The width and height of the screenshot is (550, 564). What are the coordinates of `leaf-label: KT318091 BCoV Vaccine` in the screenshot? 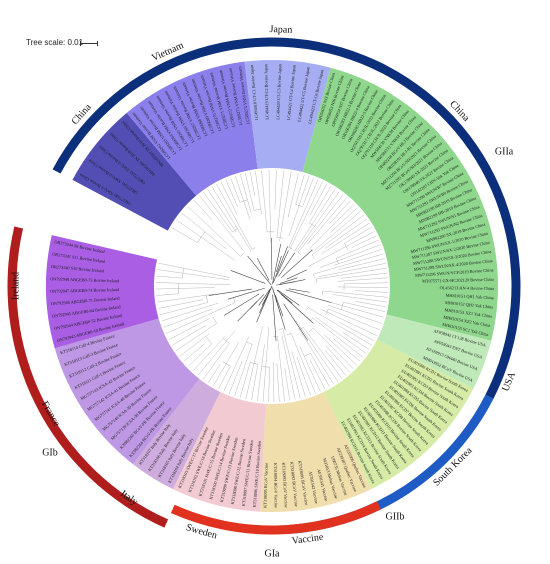 It's located at (303, 483).